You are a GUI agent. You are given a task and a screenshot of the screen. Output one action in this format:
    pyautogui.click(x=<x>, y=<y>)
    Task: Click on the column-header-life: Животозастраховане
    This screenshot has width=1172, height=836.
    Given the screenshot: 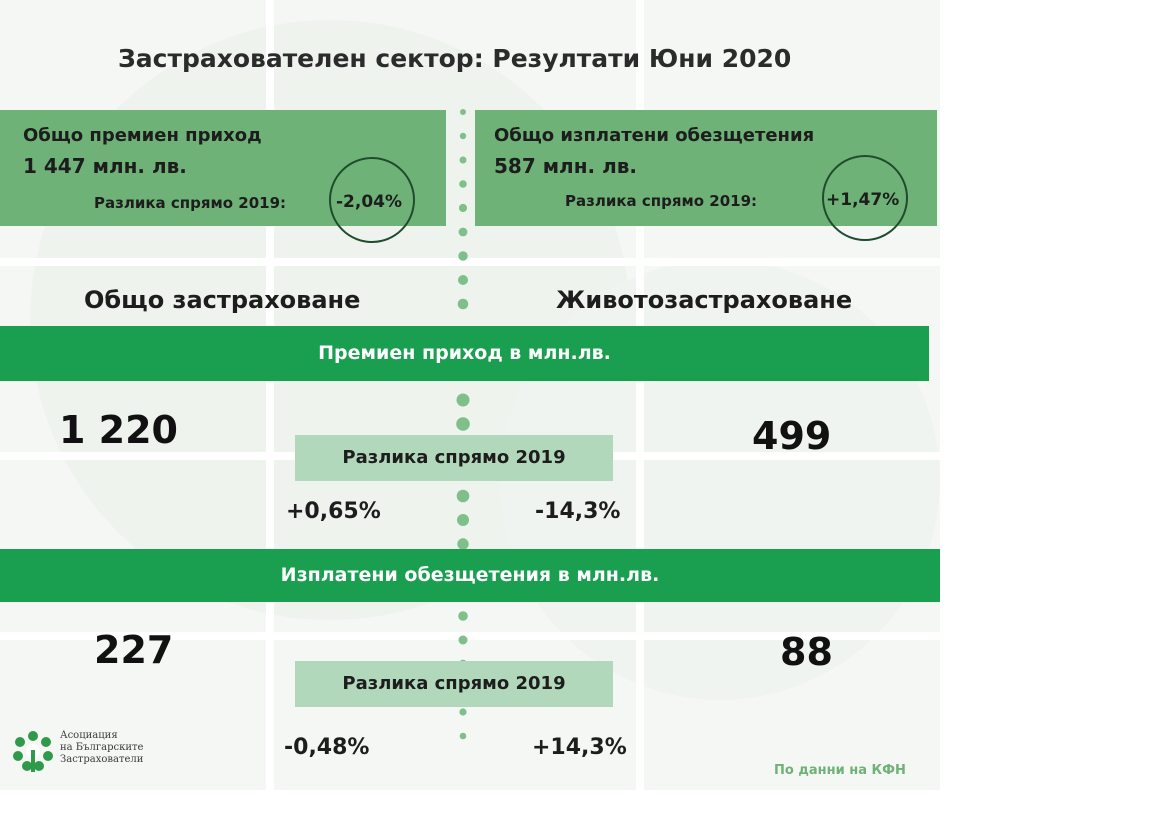 What is the action you would take?
    pyautogui.click(x=704, y=300)
    